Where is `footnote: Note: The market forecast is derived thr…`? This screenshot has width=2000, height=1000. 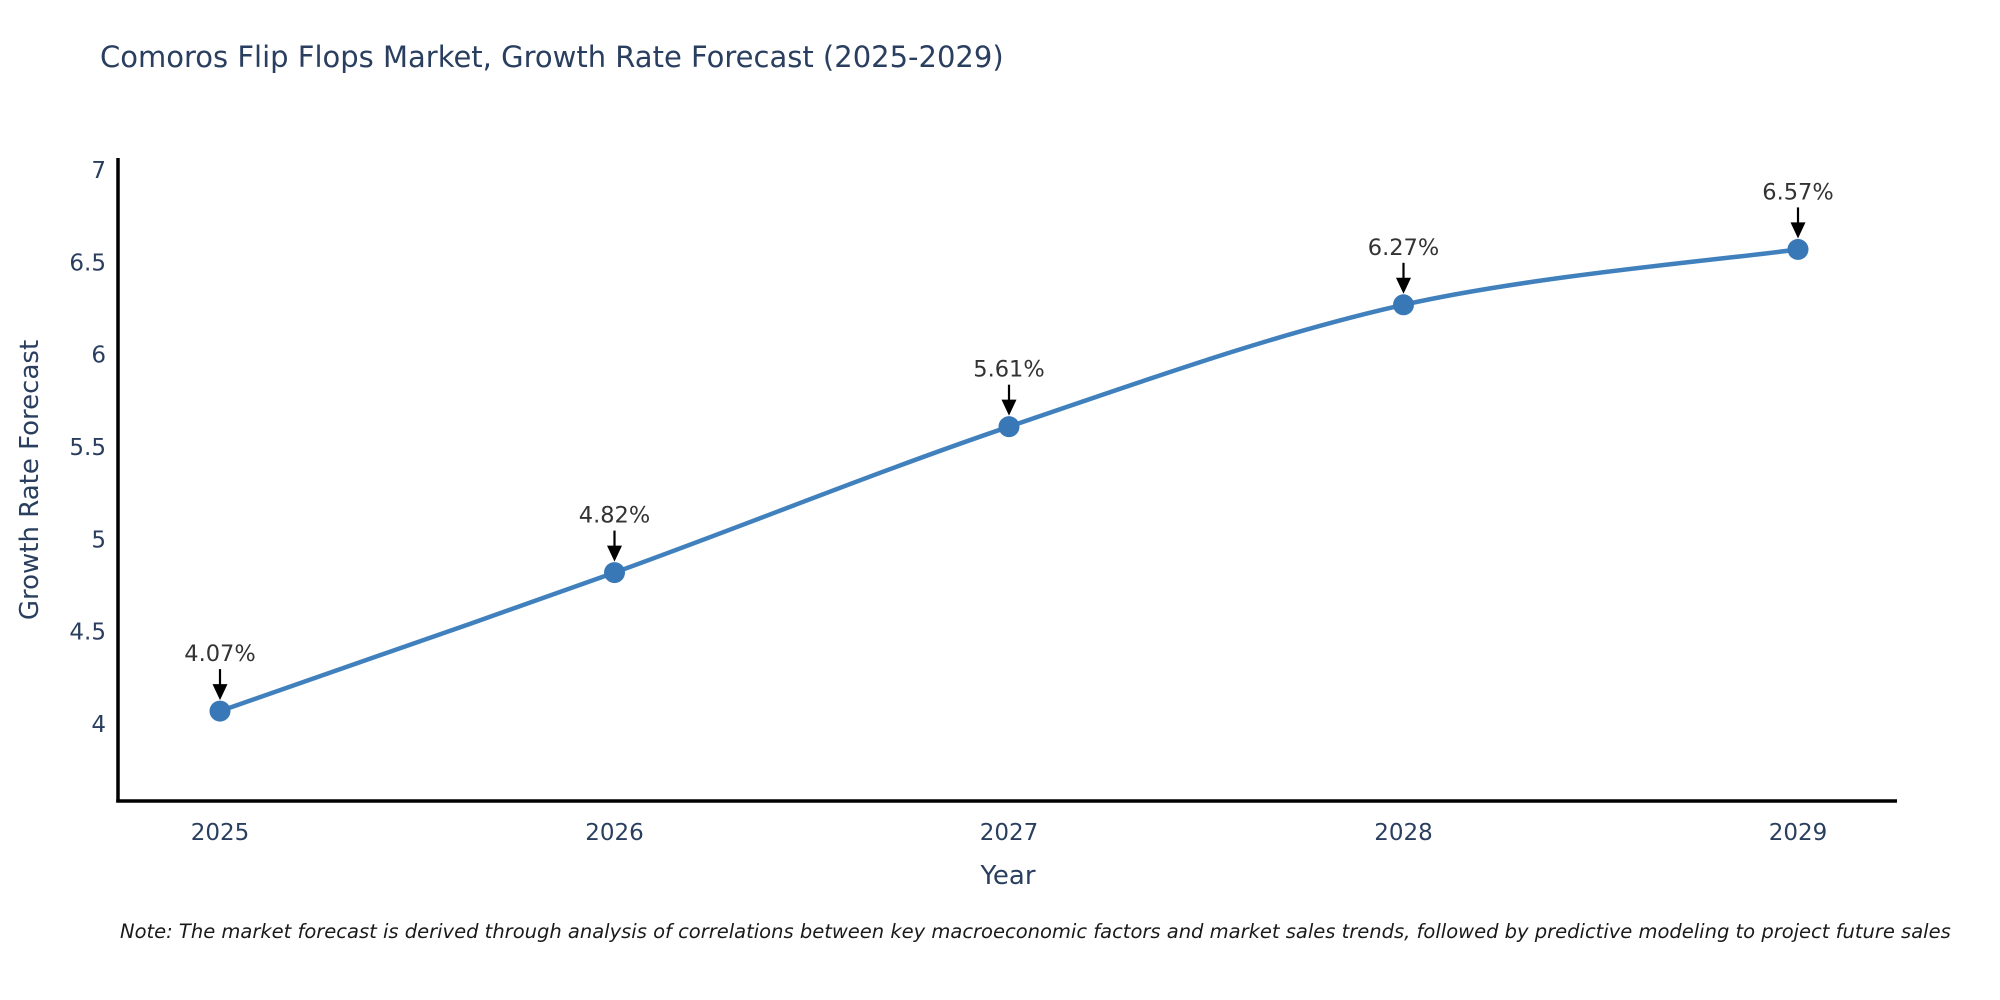
footnote: Note: The market forecast is derived thr… is located at coordinates (1035, 931).